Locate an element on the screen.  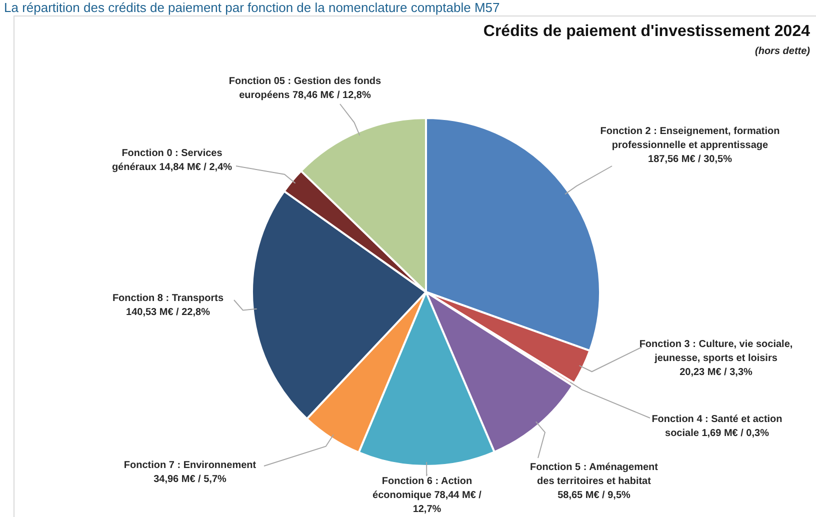
slice-label: Fonction 7 : Environnement is located at coordinates (190, 465).